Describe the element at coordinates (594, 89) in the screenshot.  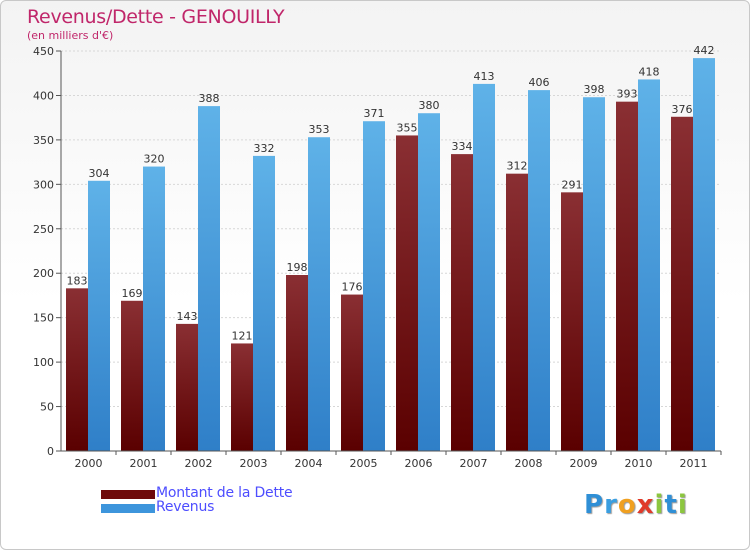
I see `data-label-revenus: 398` at that location.